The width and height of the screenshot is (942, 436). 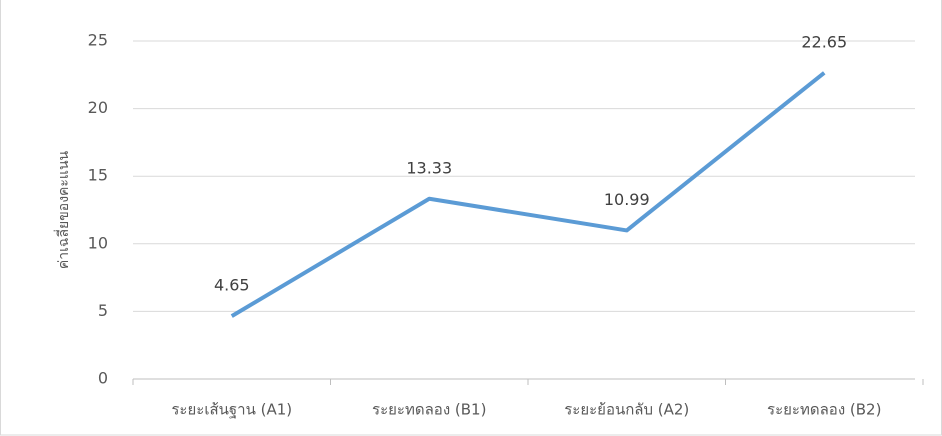 I want to click on y-tick-label: 0, so click(x=103, y=378).